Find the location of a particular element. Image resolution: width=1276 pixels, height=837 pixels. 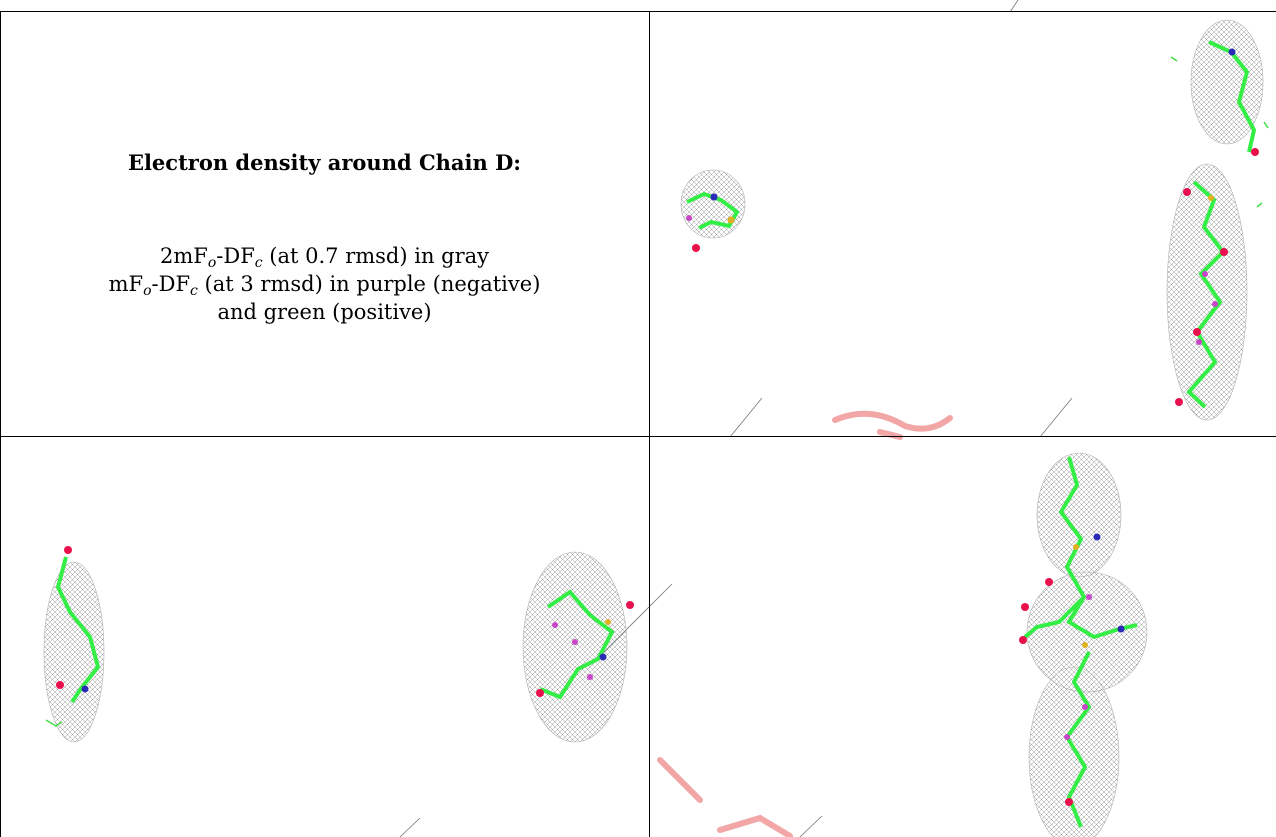

rule-left is located at coordinates (0, 424).